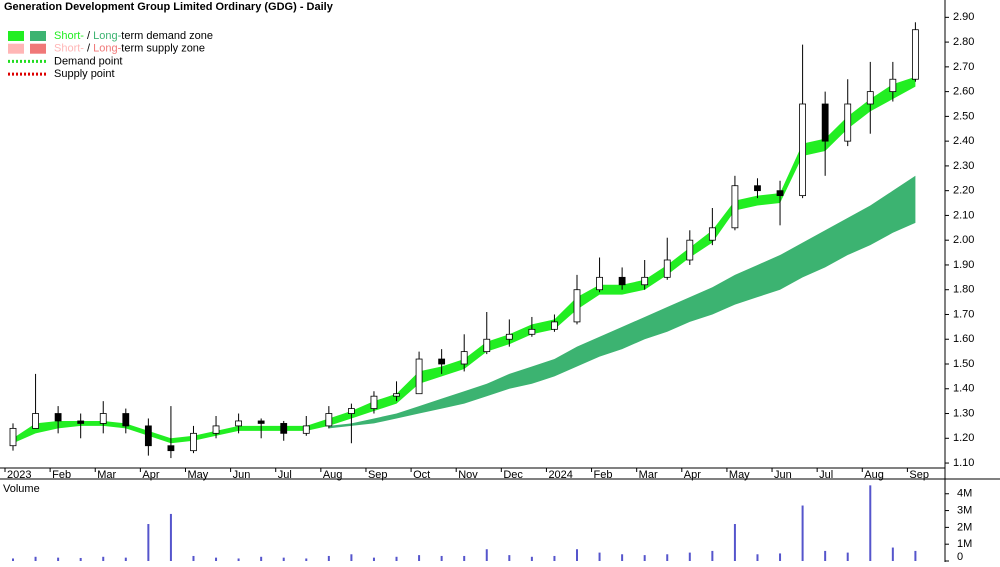 This screenshot has width=1000, height=567. Describe the element at coordinates (963, 265) in the screenshot. I see `y-tick-label: 1.90` at that location.